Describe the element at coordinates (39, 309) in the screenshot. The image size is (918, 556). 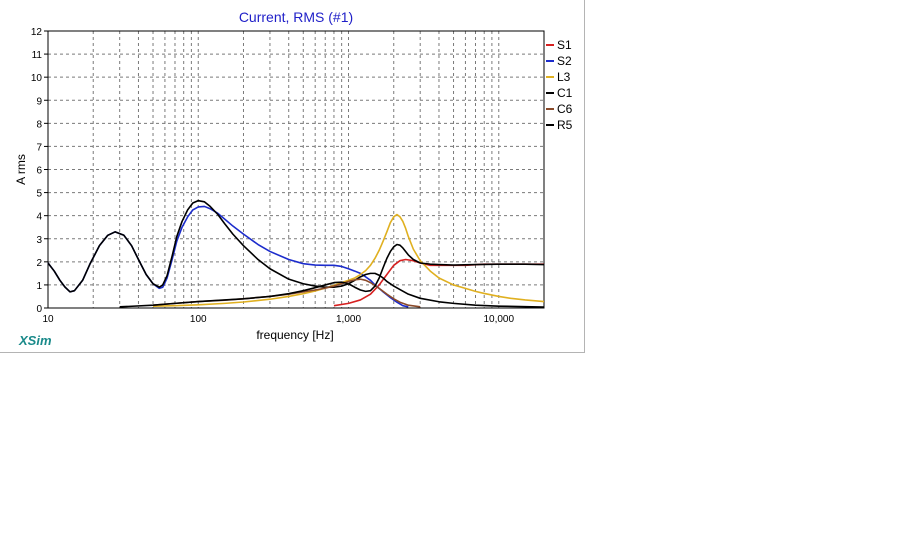
I see `y-tick-label: 0` at that location.